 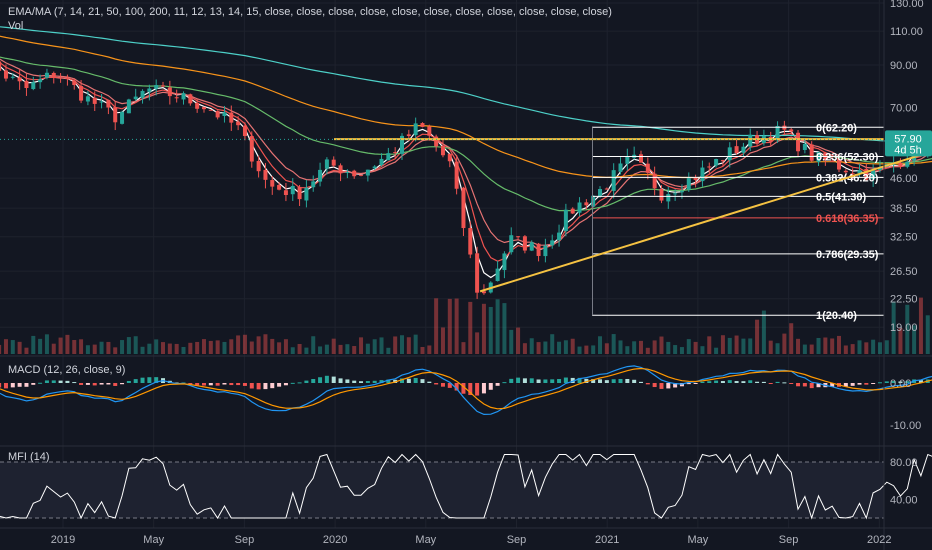 I want to click on fib-level-label: 0.786(29.35), so click(x=847, y=255).